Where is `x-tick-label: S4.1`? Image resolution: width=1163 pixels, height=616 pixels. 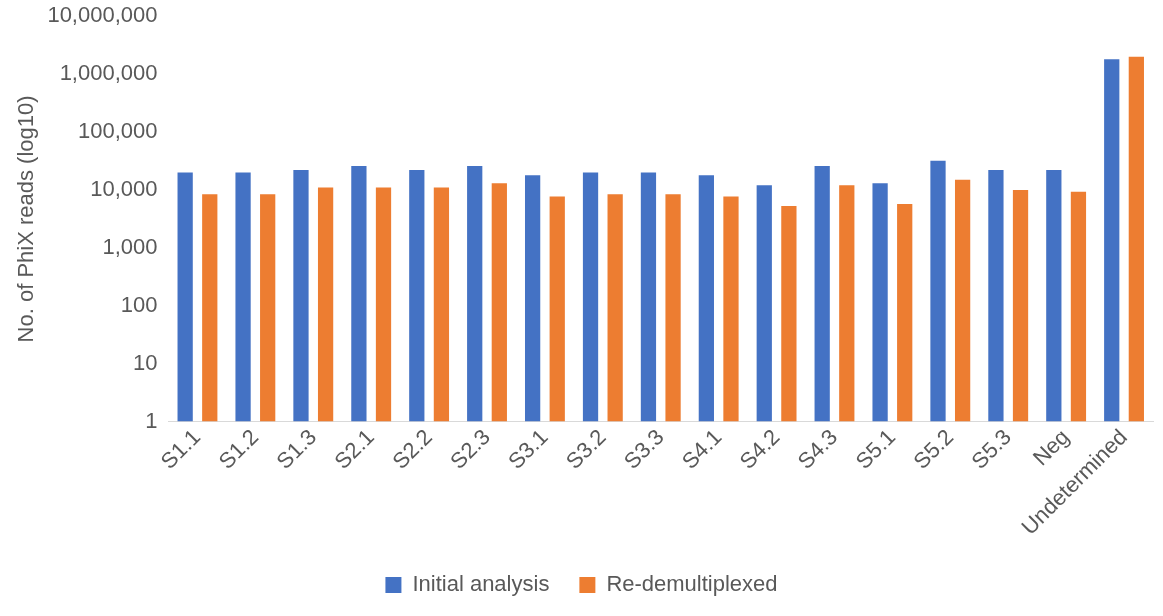 x-tick-label: S4.1 is located at coordinates (701, 449).